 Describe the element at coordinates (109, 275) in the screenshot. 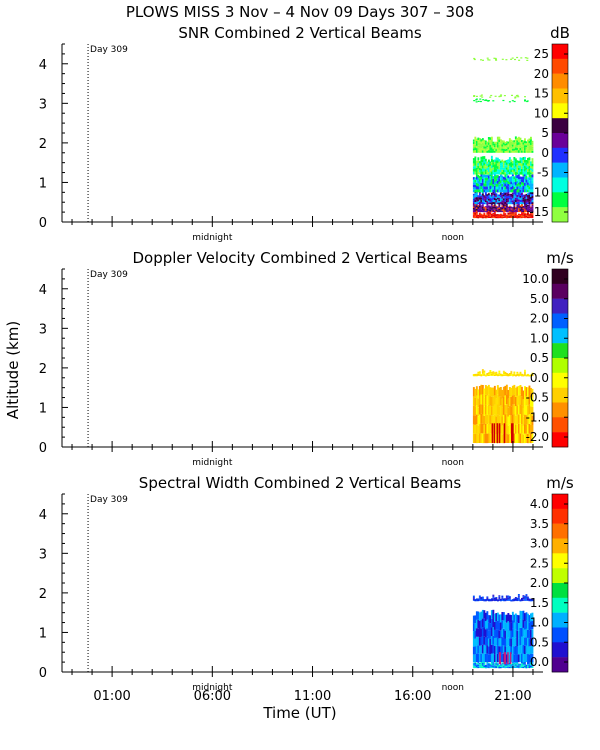

I see `day-marker-label: Day 309` at that location.